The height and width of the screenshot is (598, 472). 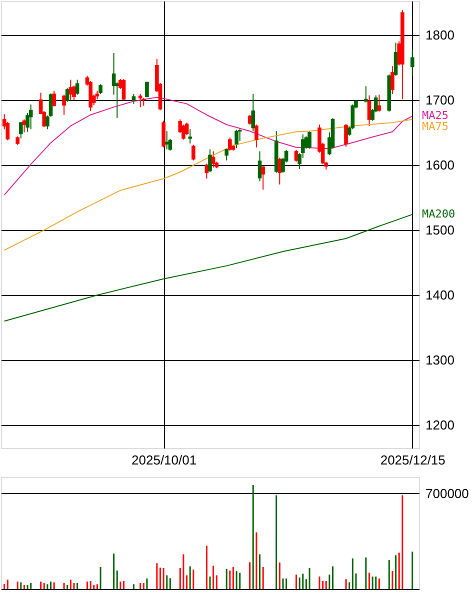 What do you see at coordinates (440, 164) in the screenshot?
I see `y-tick-label: 1600` at bounding box center [440, 164].